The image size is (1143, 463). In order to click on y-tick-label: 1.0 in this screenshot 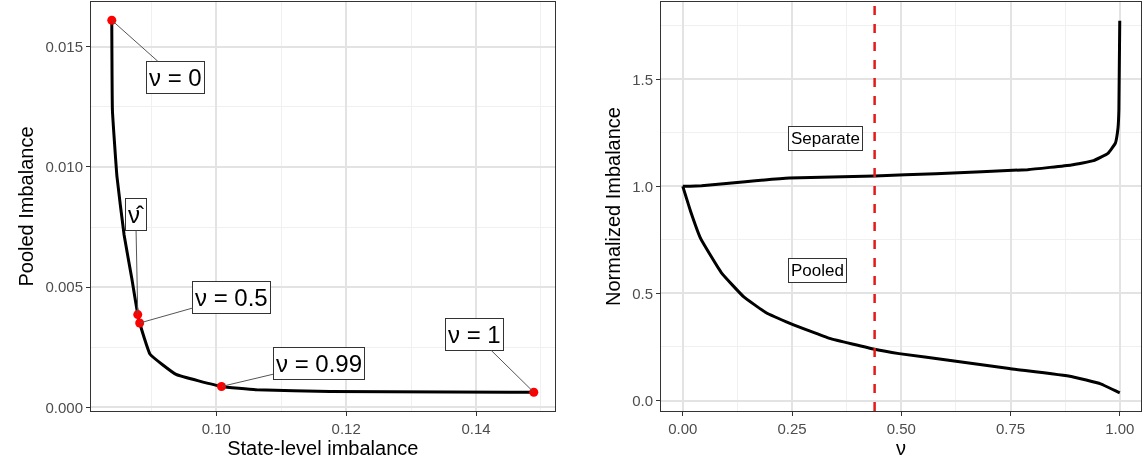, I will do `click(643, 186)`.